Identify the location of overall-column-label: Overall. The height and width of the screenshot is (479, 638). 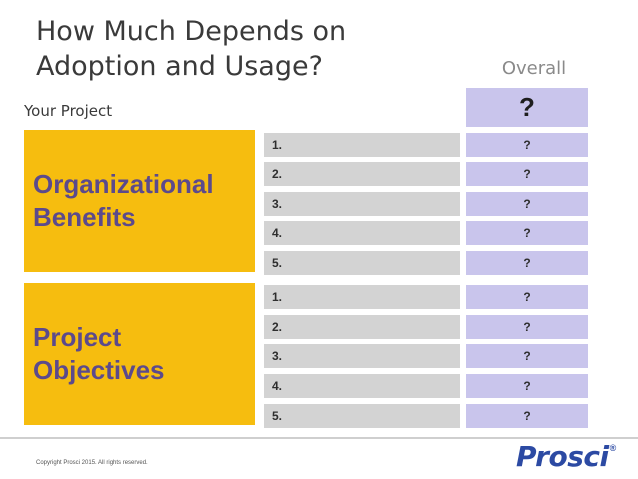
(534, 68).